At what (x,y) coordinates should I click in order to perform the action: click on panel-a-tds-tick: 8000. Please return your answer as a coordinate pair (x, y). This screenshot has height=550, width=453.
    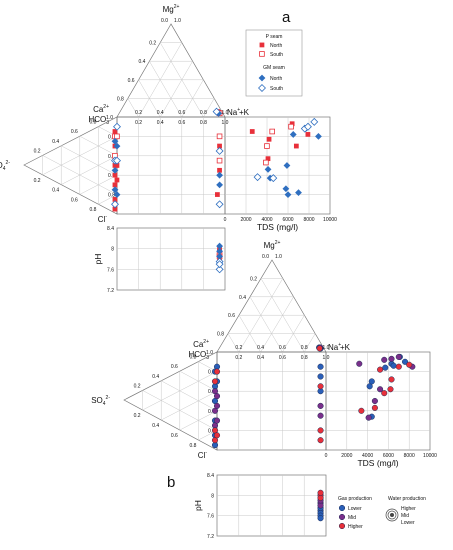
    Looking at the image, I should click on (308, 220).